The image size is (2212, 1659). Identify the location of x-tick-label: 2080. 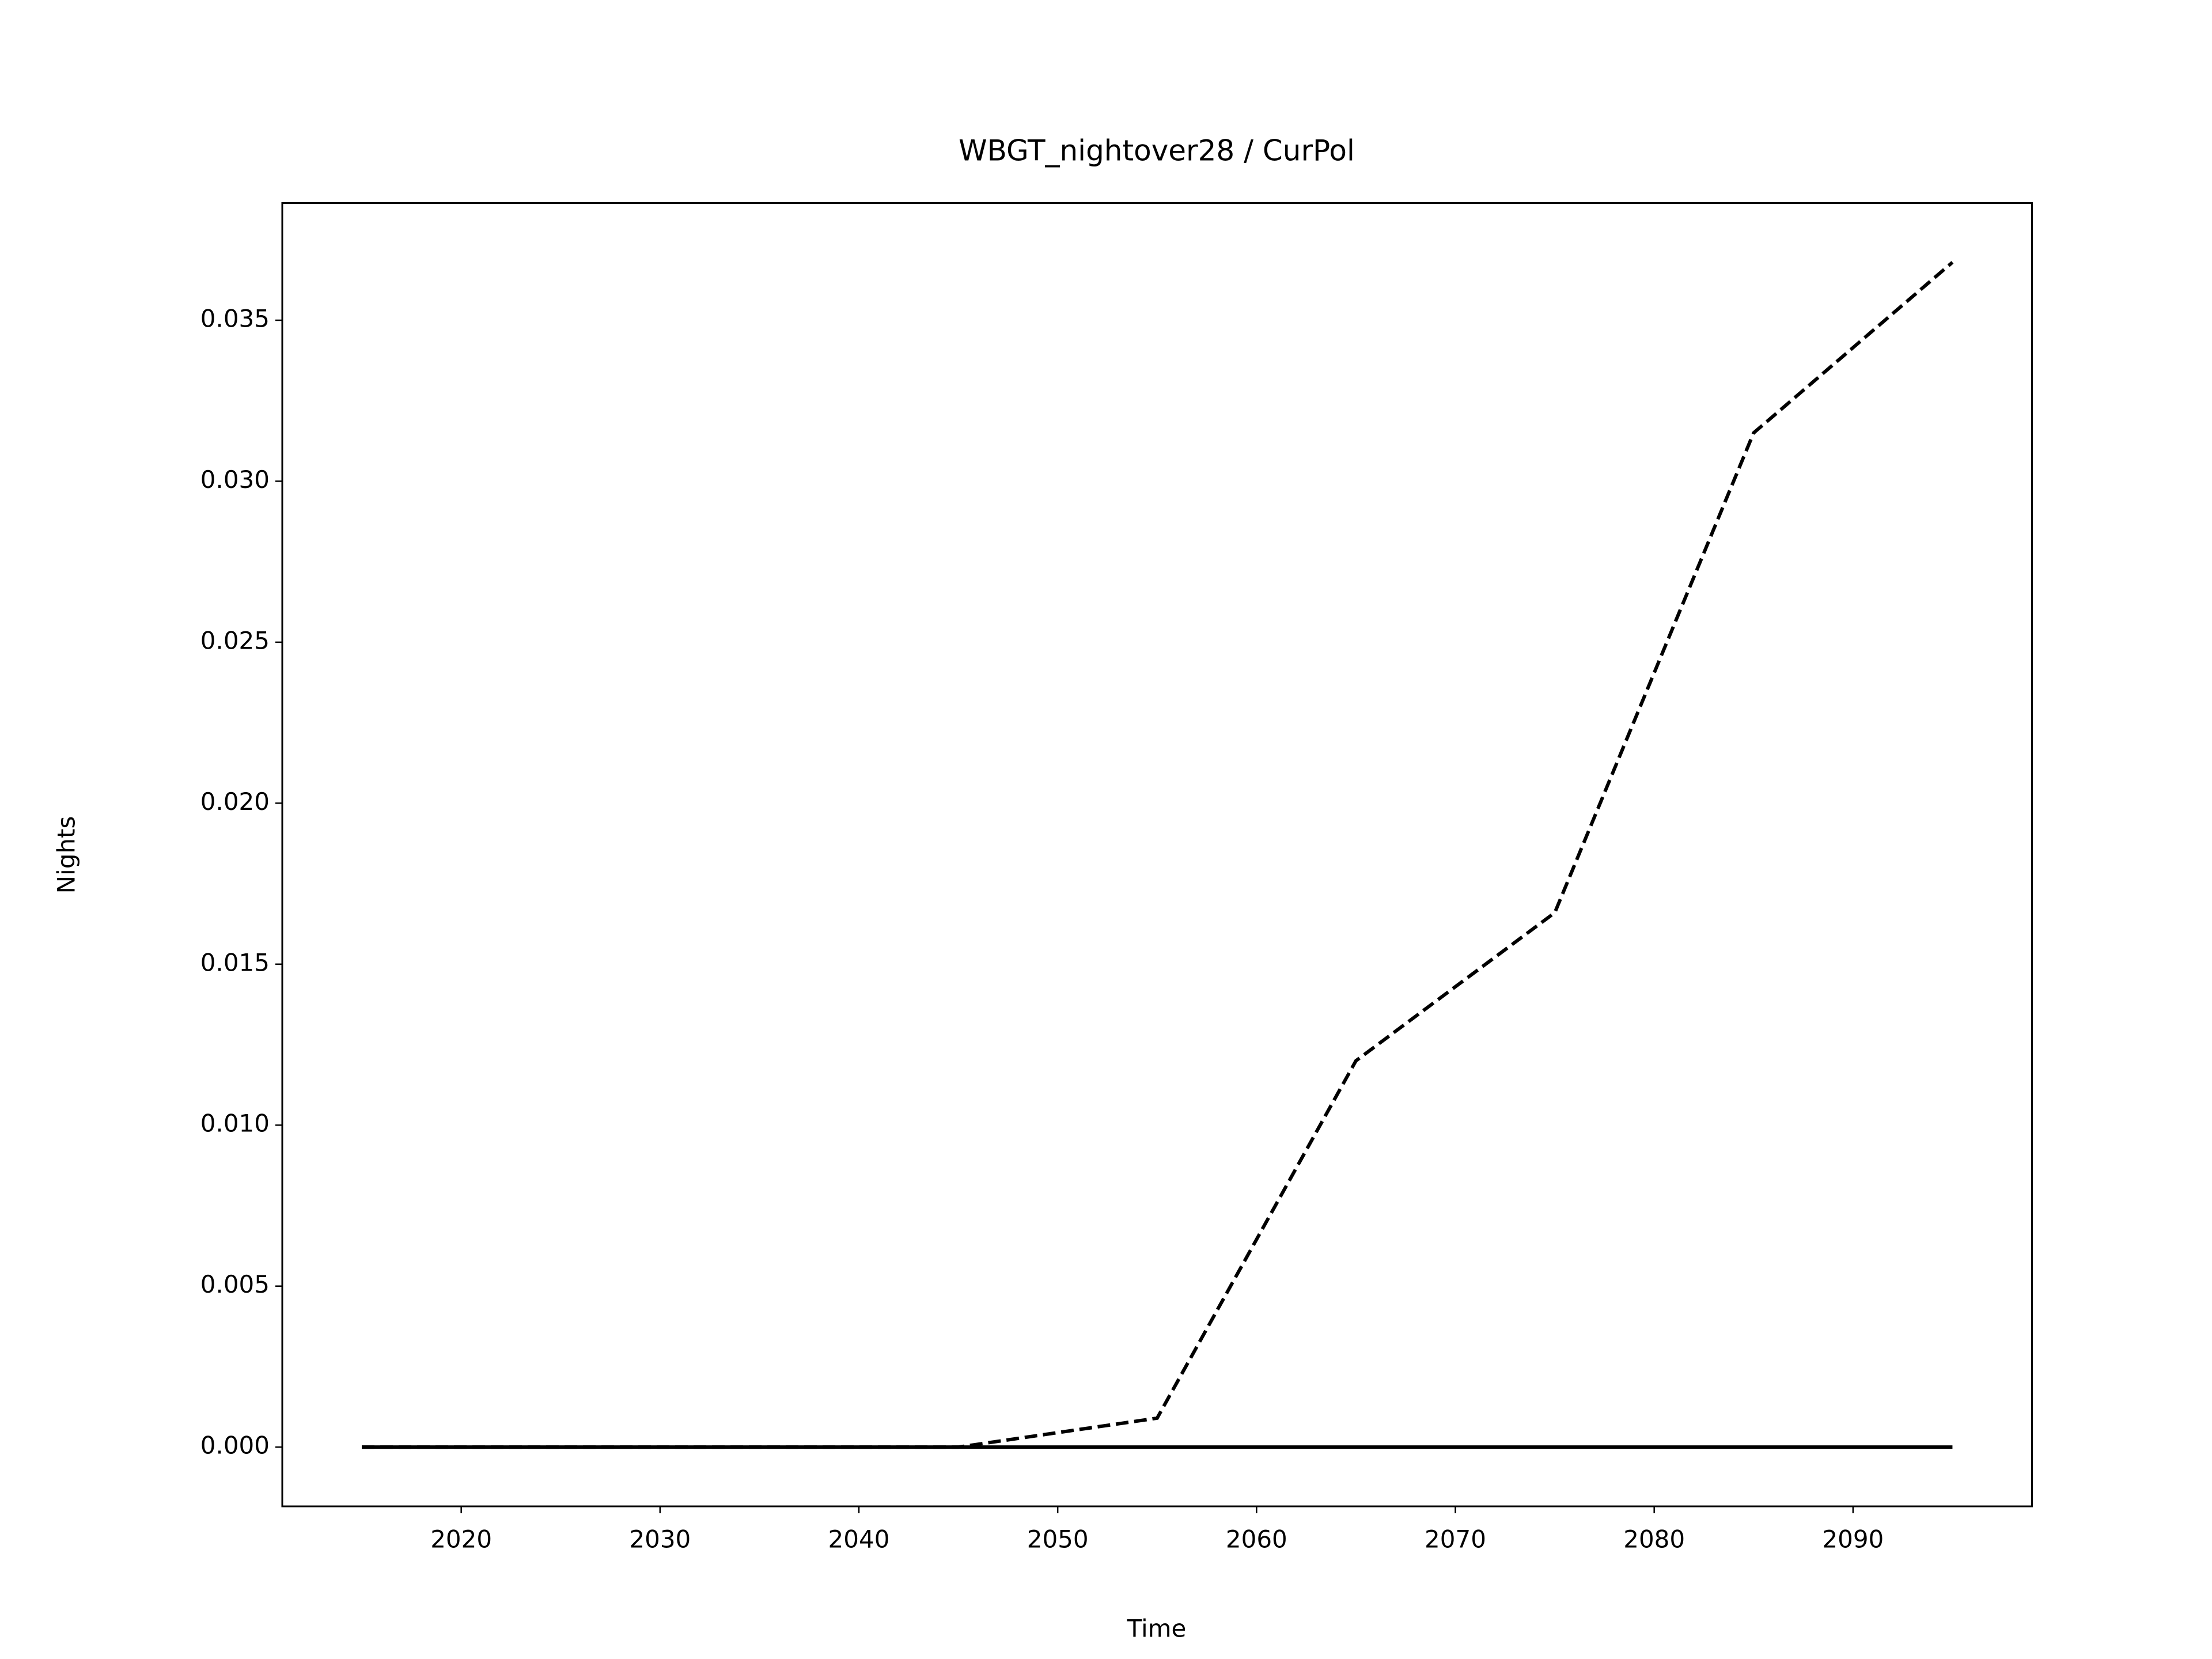
(1654, 1539).